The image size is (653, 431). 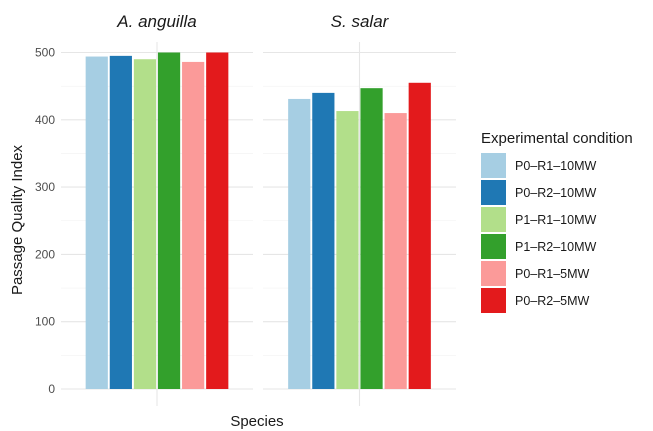 What do you see at coordinates (555, 193) in the screenshot?
I see `legend-label: P0–R2–10MW` at bounding box center [555, 193].